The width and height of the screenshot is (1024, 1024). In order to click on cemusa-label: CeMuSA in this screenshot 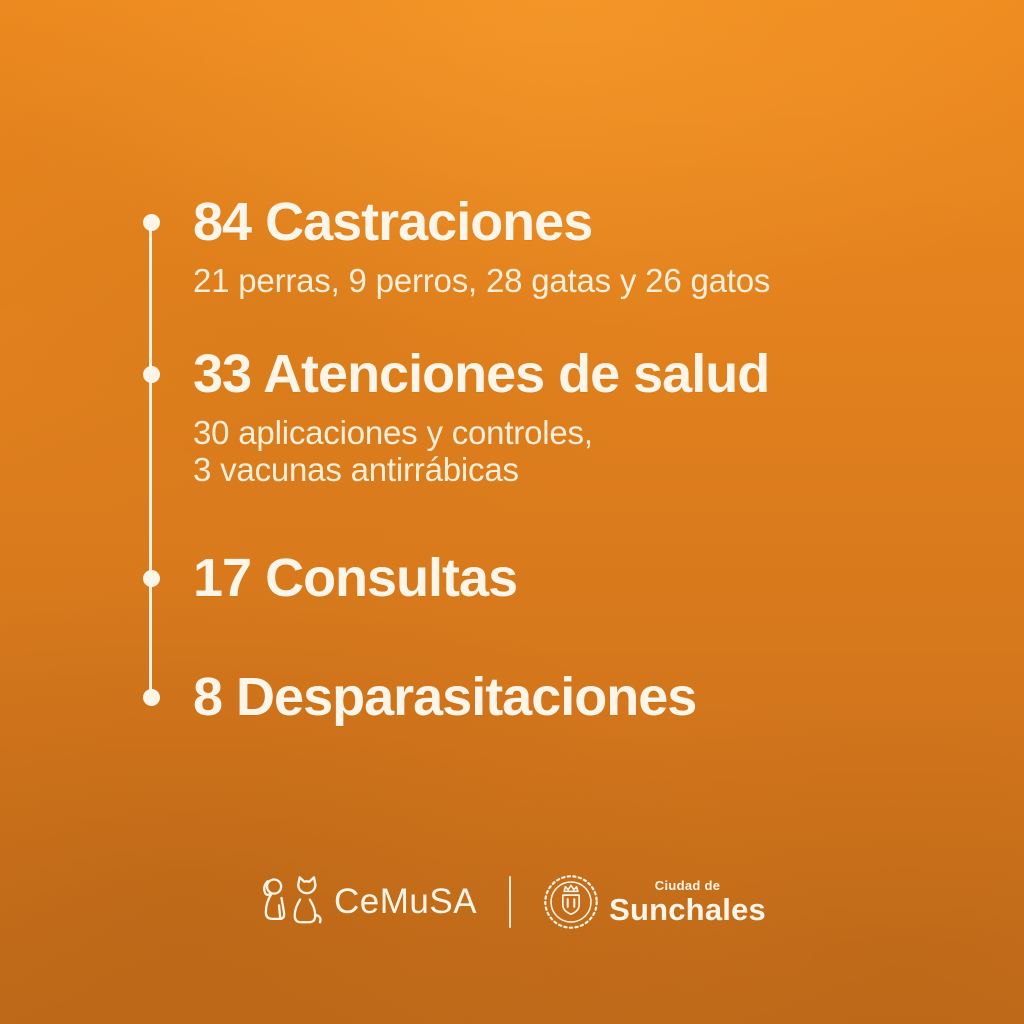, I will do `click(406, 901)`.